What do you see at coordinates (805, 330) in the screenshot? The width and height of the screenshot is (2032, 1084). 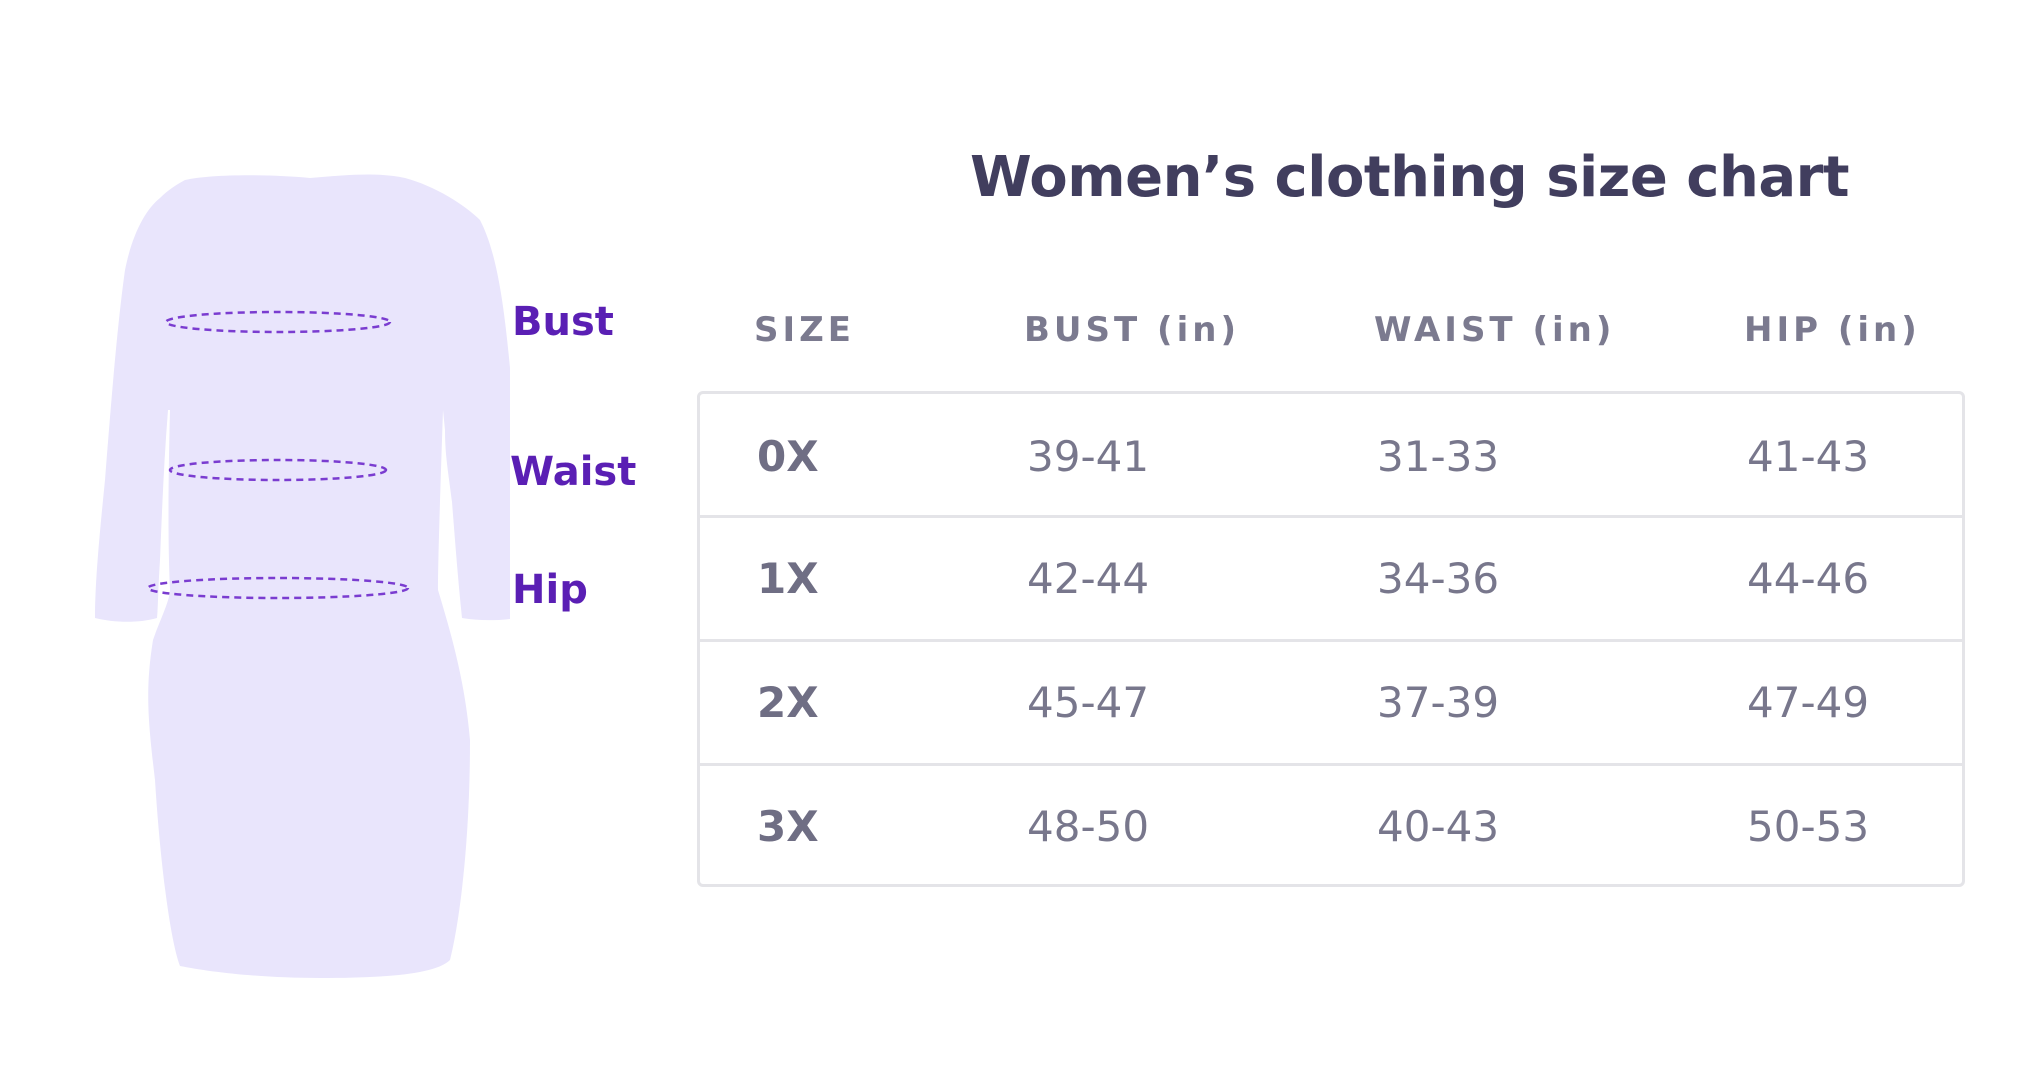 I see `column-header-size: SIZE` at bounding box center [805, 330].